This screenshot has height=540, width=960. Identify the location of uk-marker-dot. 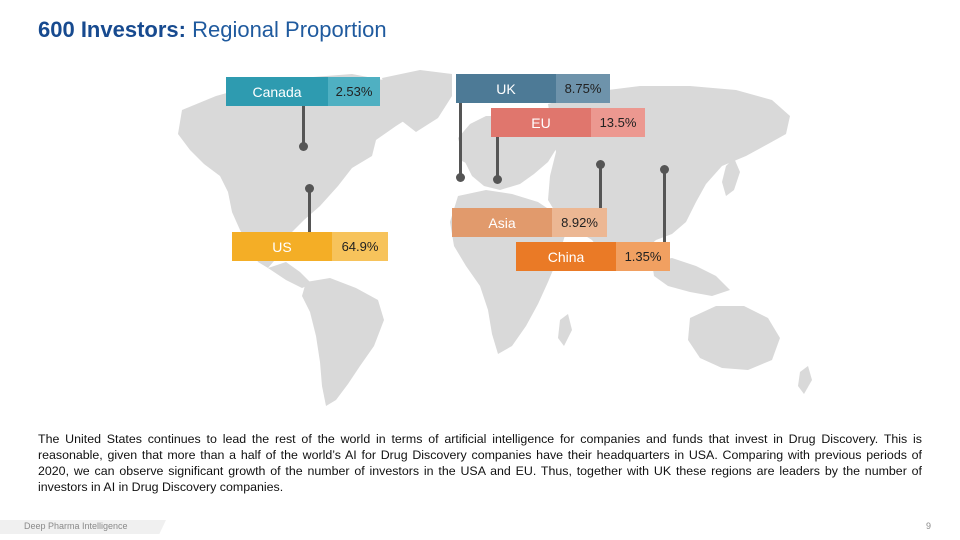
(460, 177).